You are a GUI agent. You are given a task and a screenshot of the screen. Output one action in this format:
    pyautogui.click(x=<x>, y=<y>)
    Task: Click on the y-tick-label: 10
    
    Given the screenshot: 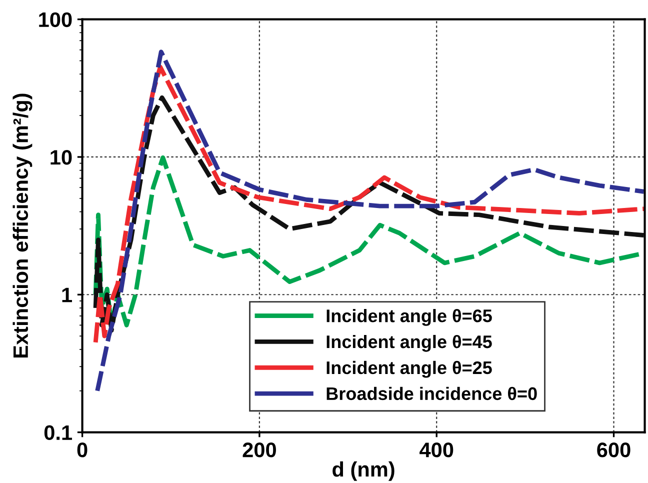 What is the action you would take?
    pyautogui.click(x=61, y=157)
    